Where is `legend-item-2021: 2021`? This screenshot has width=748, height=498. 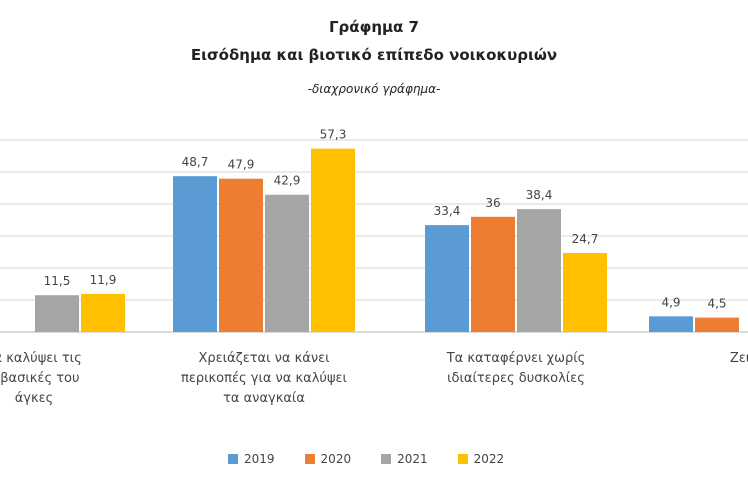
legend-item-2021: 2021 is located at coordinates (404, 459).